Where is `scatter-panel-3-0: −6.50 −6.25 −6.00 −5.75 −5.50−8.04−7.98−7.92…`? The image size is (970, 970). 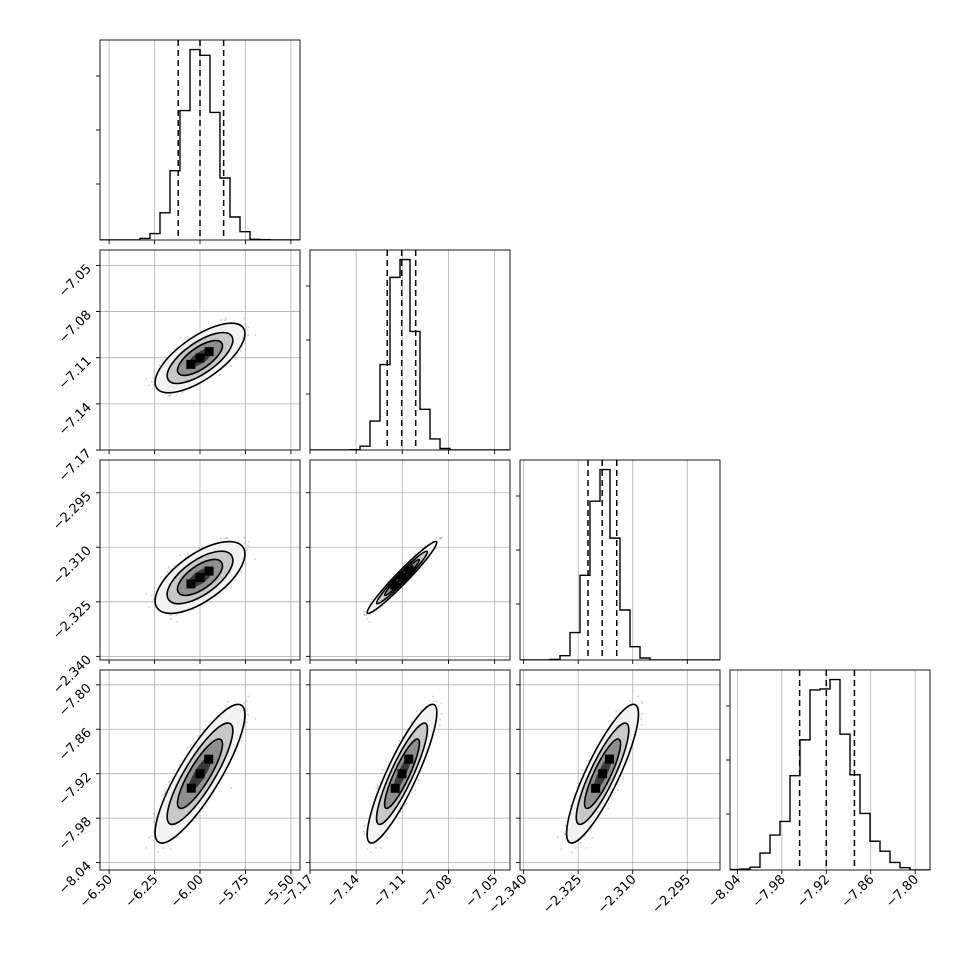
scatter-panel-3-0: −6.50 −6.25 −6.00 −5.75 −5.50−8.04−7.98−7.92… is located at coordinates (178, 790).